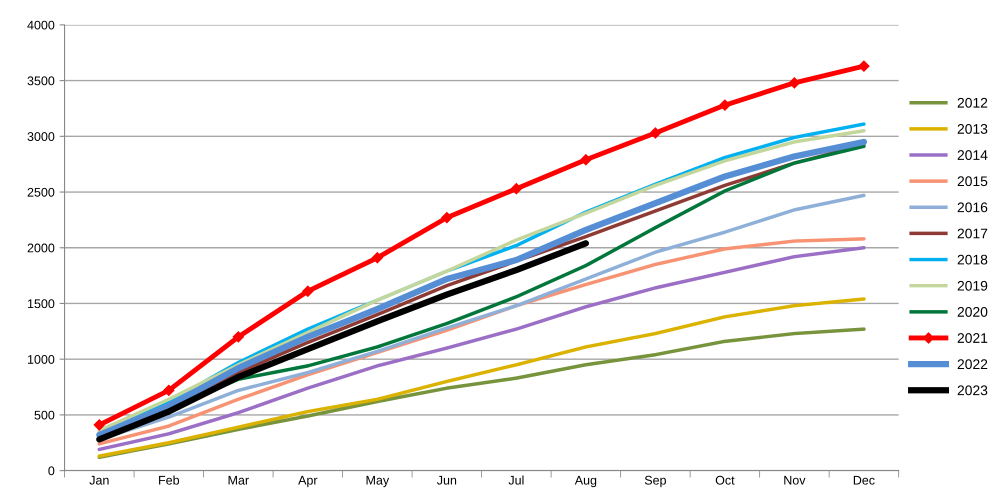  Describe the element at coordinates (973, 233) in the screenshot. I see `legend-label: 2017` at that location.